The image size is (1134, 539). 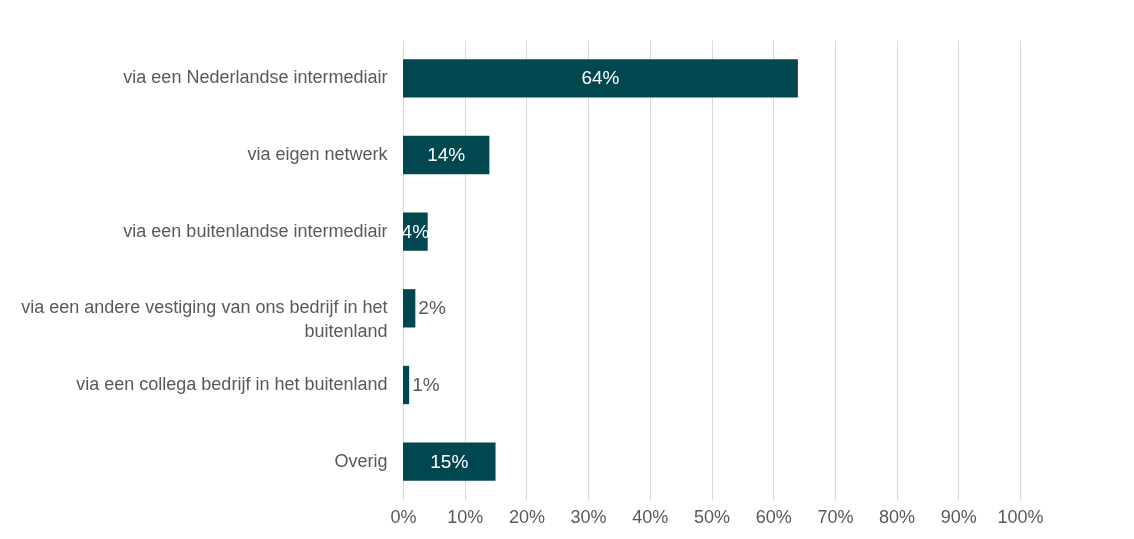 What do you see at coordinates (712, 516) in the screenshot?
I see `x-tick-label: 50%` at bounding box center [712, 516].